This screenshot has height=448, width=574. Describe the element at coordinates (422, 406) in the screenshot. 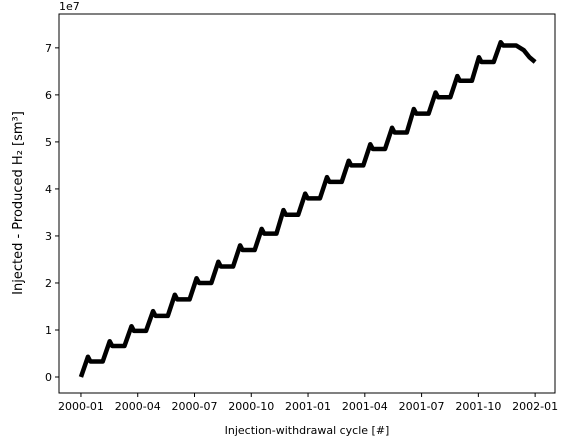

I see `x-tick-label: 2001-07` at that location.